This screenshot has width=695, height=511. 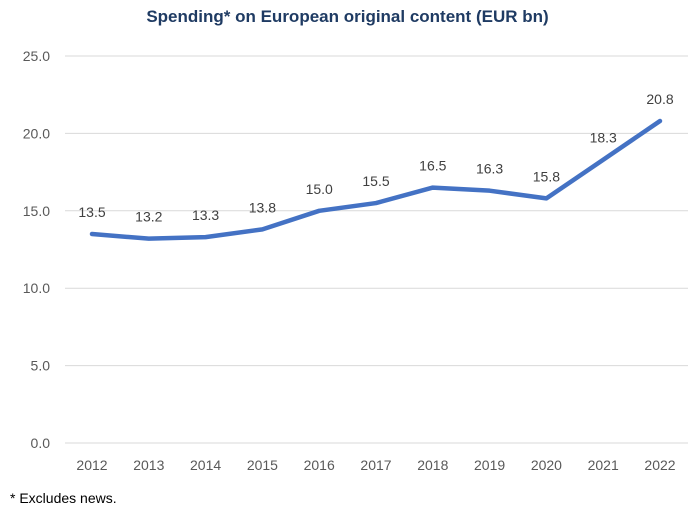 I want to click on data-label: 15.0, so click(x=319, y=189).